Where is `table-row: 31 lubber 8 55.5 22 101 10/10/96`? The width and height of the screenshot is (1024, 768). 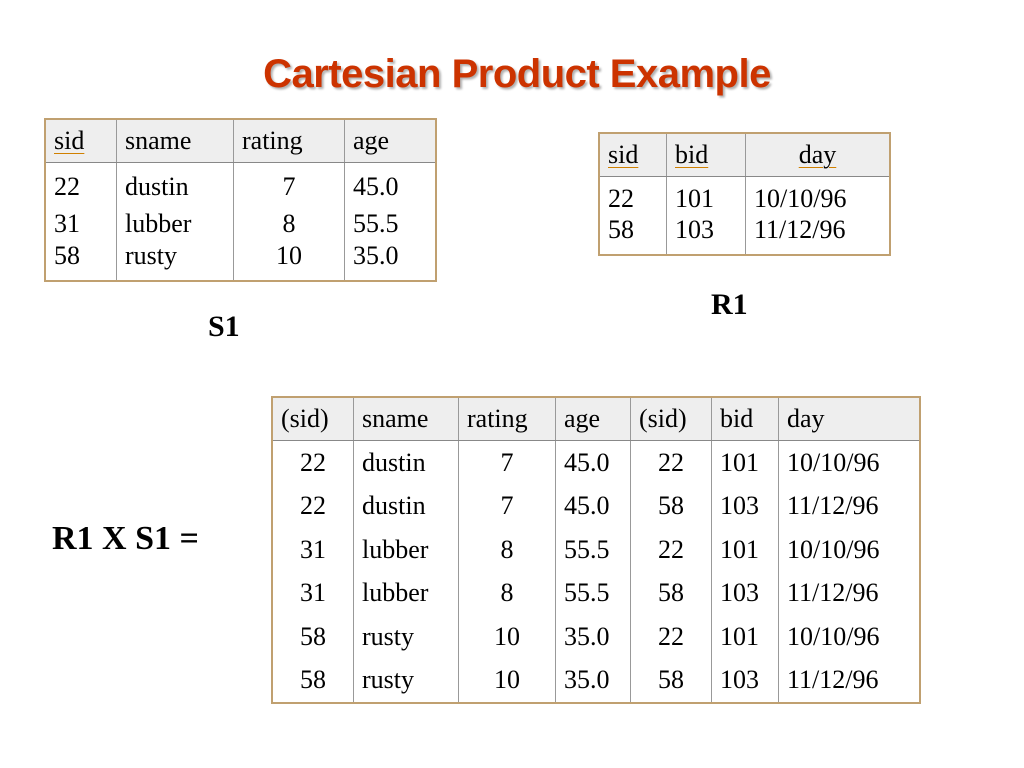 table-row: 31 lubber 8 55.5 22 101 10/10/96 is located at coordinates (595, 549).